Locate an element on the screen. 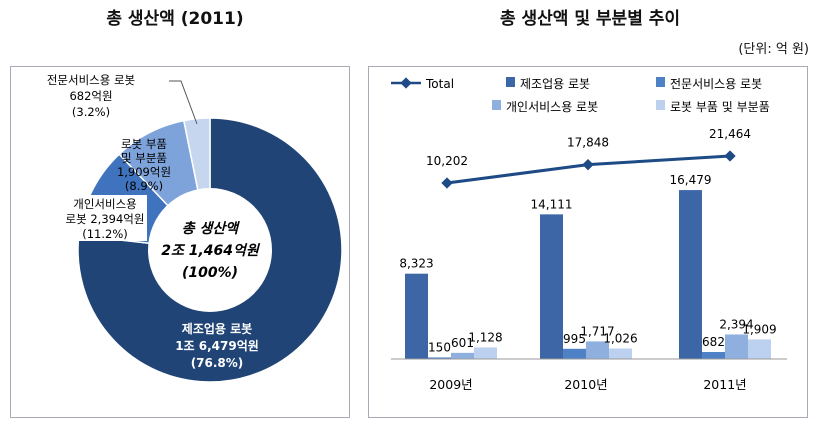 This screenshot has height=438, width=823. pie-chart-title: 총 생산액 (2011) is located at coordinates (175, 19).